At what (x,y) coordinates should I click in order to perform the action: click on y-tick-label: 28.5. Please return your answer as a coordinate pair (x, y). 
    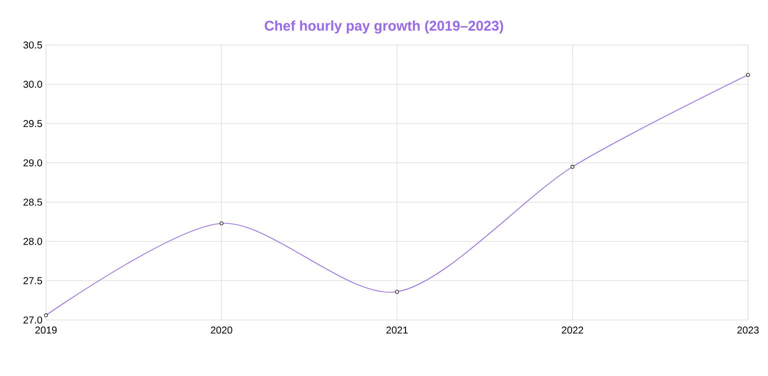
    Looking at the image, I should click on (33, 202).